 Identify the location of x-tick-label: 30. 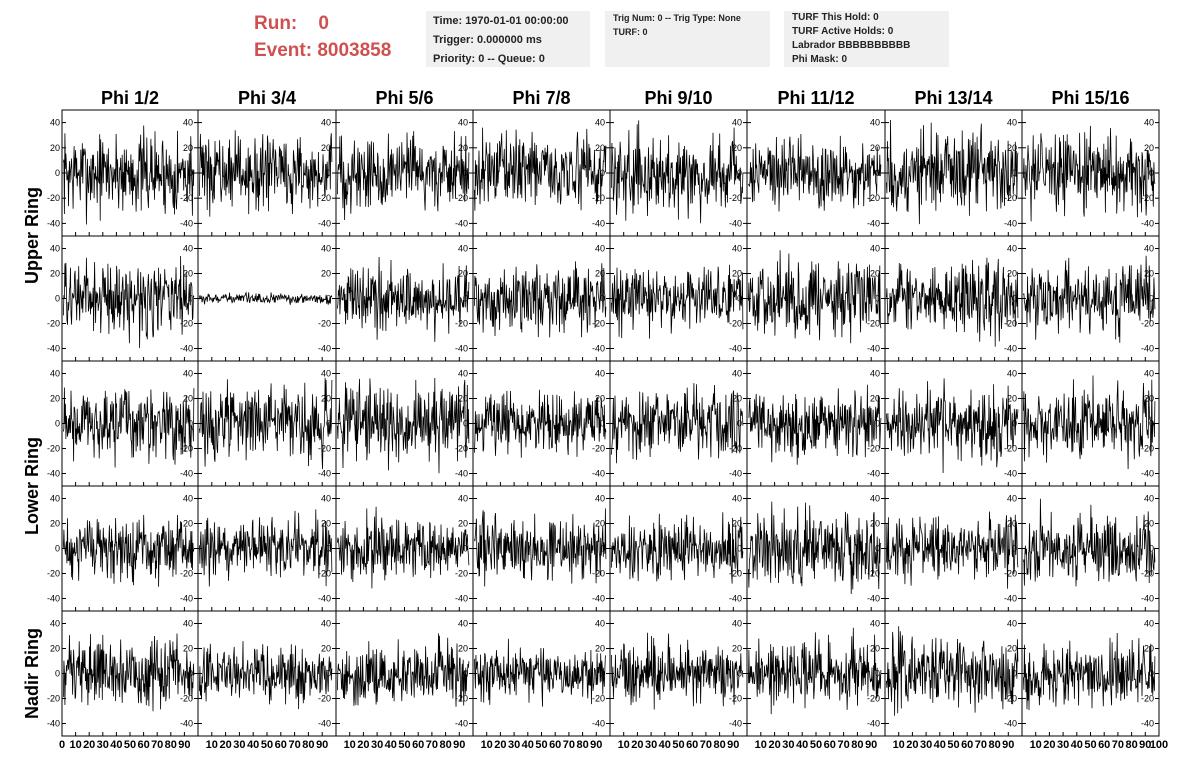
(788, 745).